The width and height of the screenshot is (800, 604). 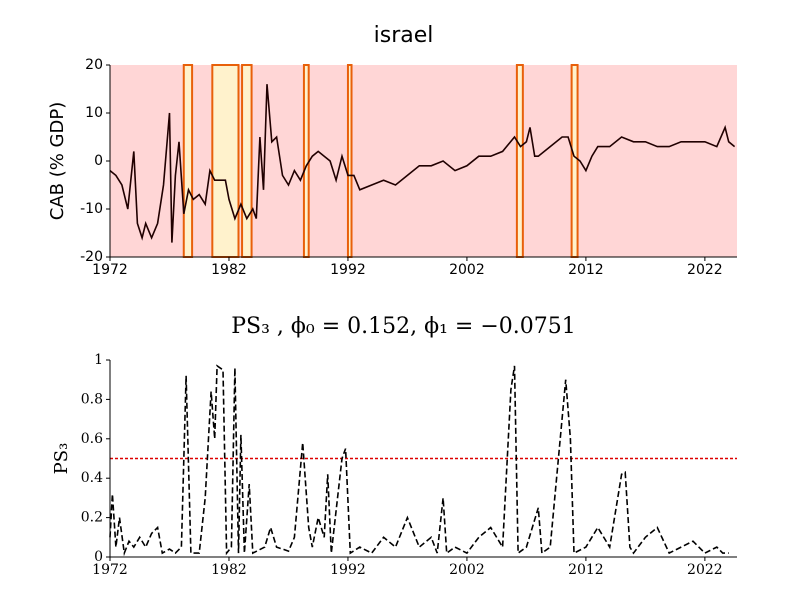 I want to click on y-tick-label: 0.6, so click(x=92, y=439).